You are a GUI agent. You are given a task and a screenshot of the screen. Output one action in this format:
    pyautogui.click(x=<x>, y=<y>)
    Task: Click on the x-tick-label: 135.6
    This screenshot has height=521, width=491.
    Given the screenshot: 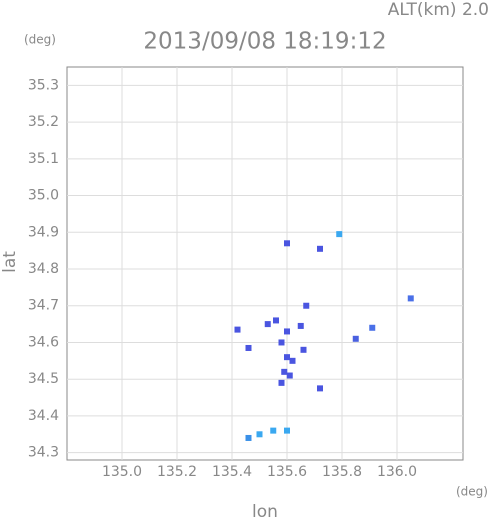 What is the action you would take?
    pyautogui.click(x=287, y=472)
    